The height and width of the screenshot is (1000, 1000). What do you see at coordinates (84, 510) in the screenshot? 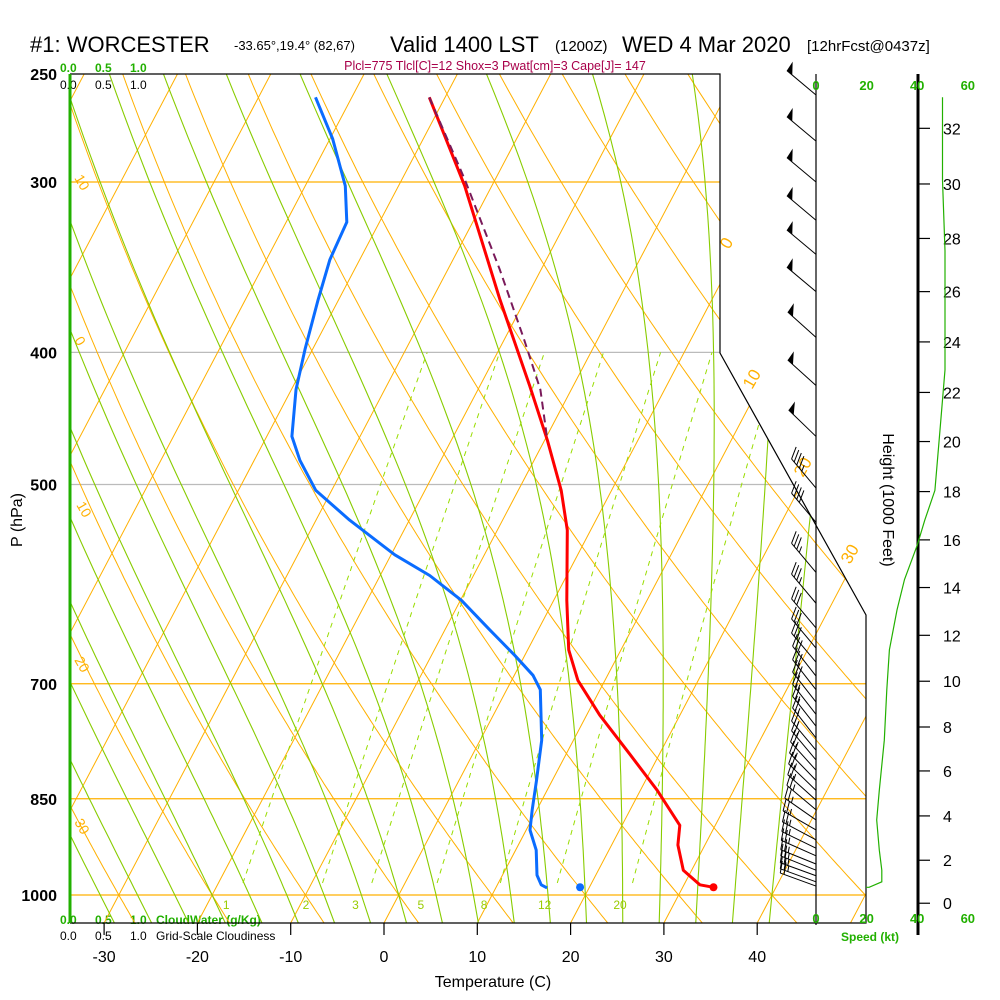
I see `adiabat-label: 10` at bounding box center [84, 510].